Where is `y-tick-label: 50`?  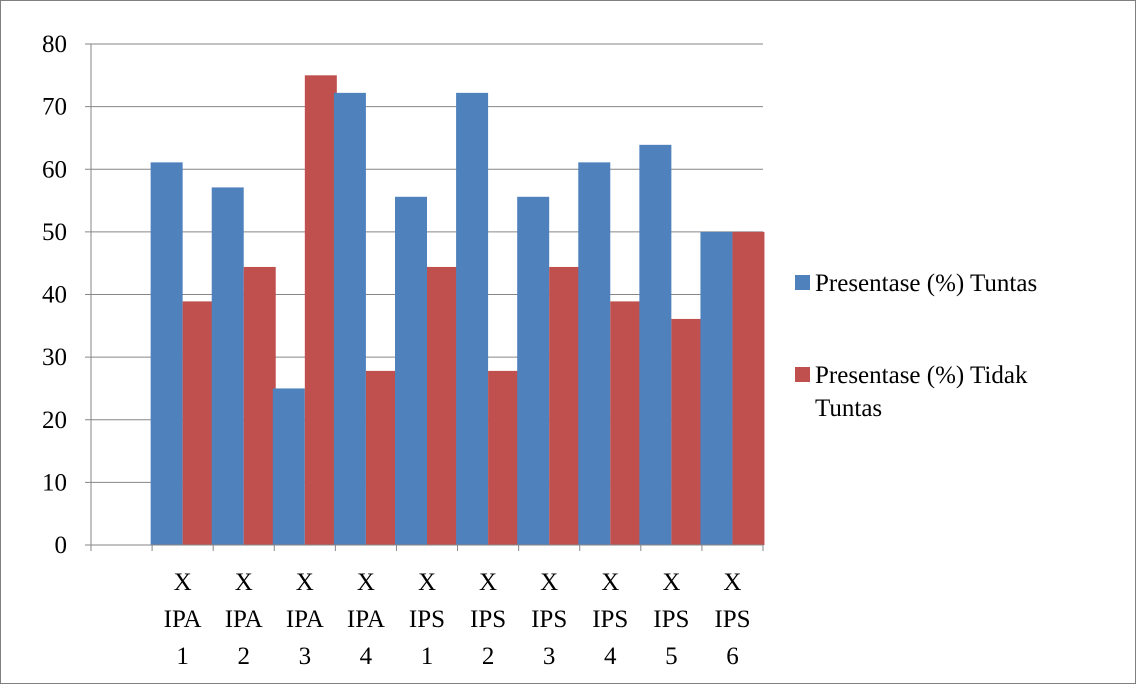 y-tick-label: 50 is located at coordinates (54, 232).